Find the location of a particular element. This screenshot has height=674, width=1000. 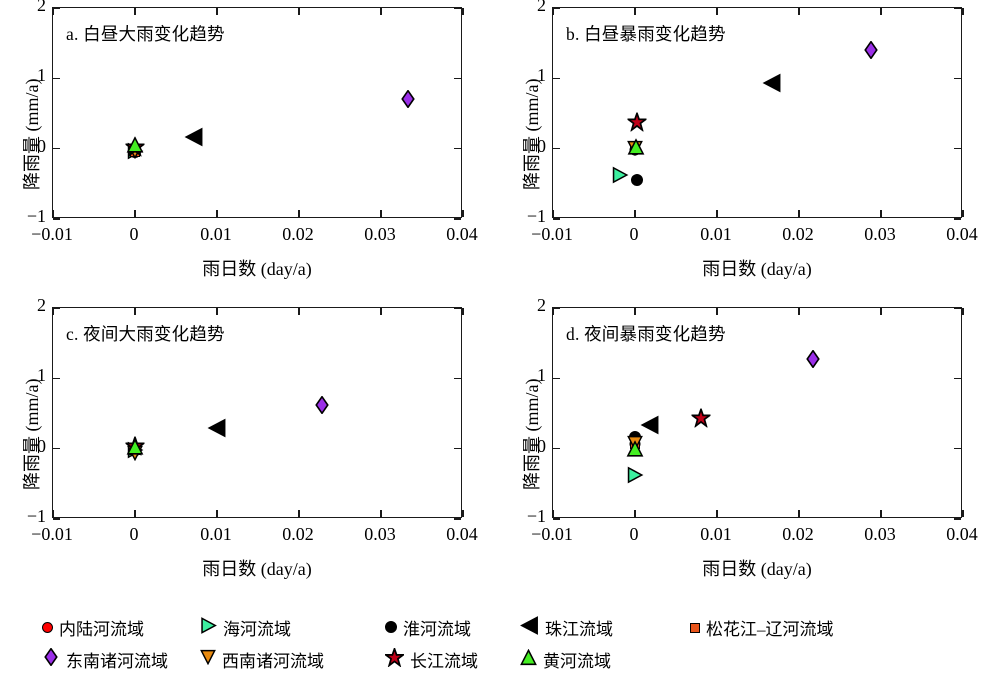

plot-area-a is located at coordinates (258, 113).